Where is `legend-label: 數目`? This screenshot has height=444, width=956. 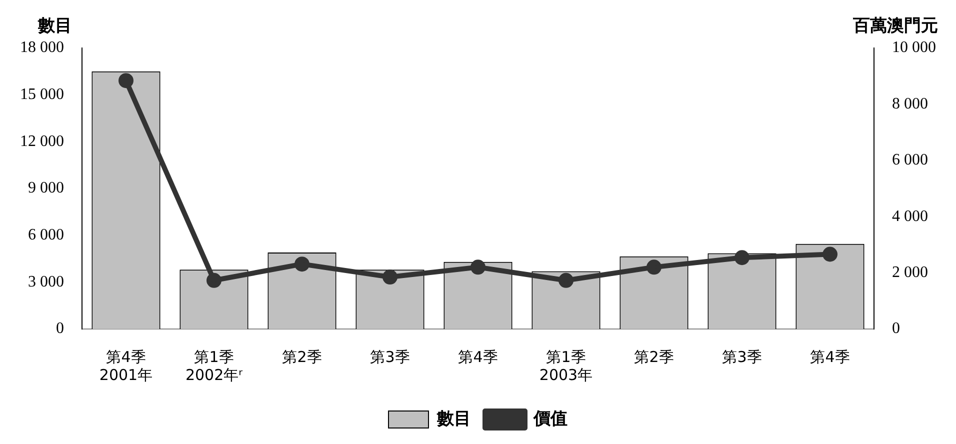
legend-label: 數目 is located at coordinates (453, 418).